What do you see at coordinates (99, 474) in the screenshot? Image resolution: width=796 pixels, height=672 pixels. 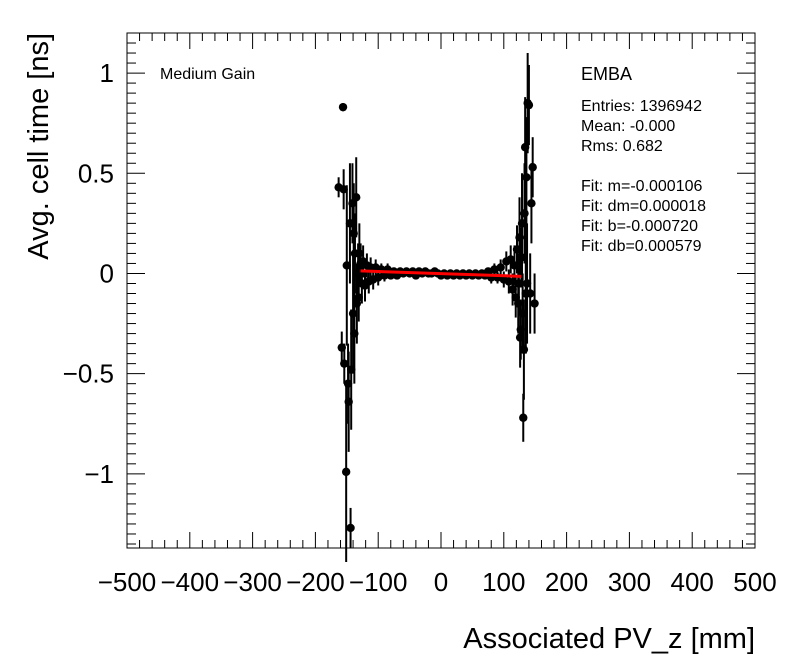 I see `y-tick-label: −1` at bounding box center [99, 474].